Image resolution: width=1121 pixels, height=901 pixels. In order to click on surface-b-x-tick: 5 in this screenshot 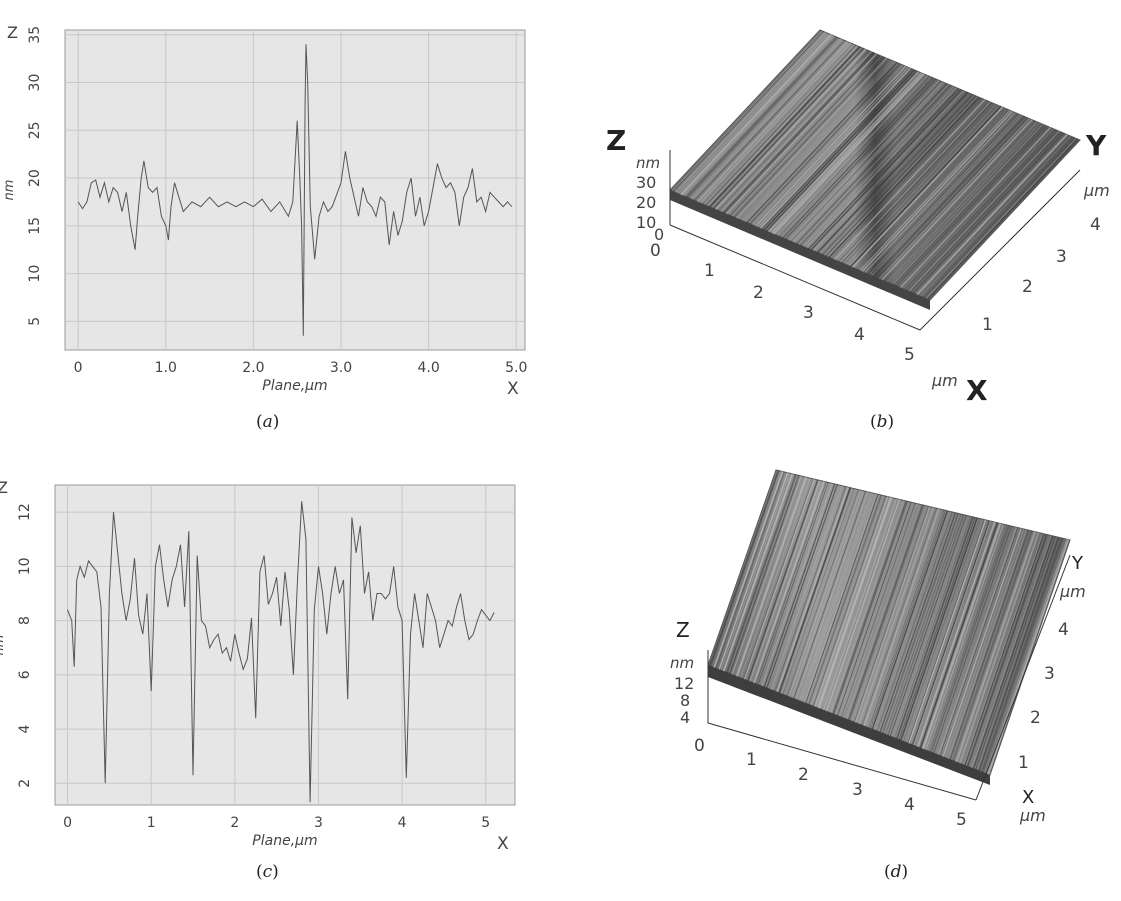, I will do `click(909, 355)`.